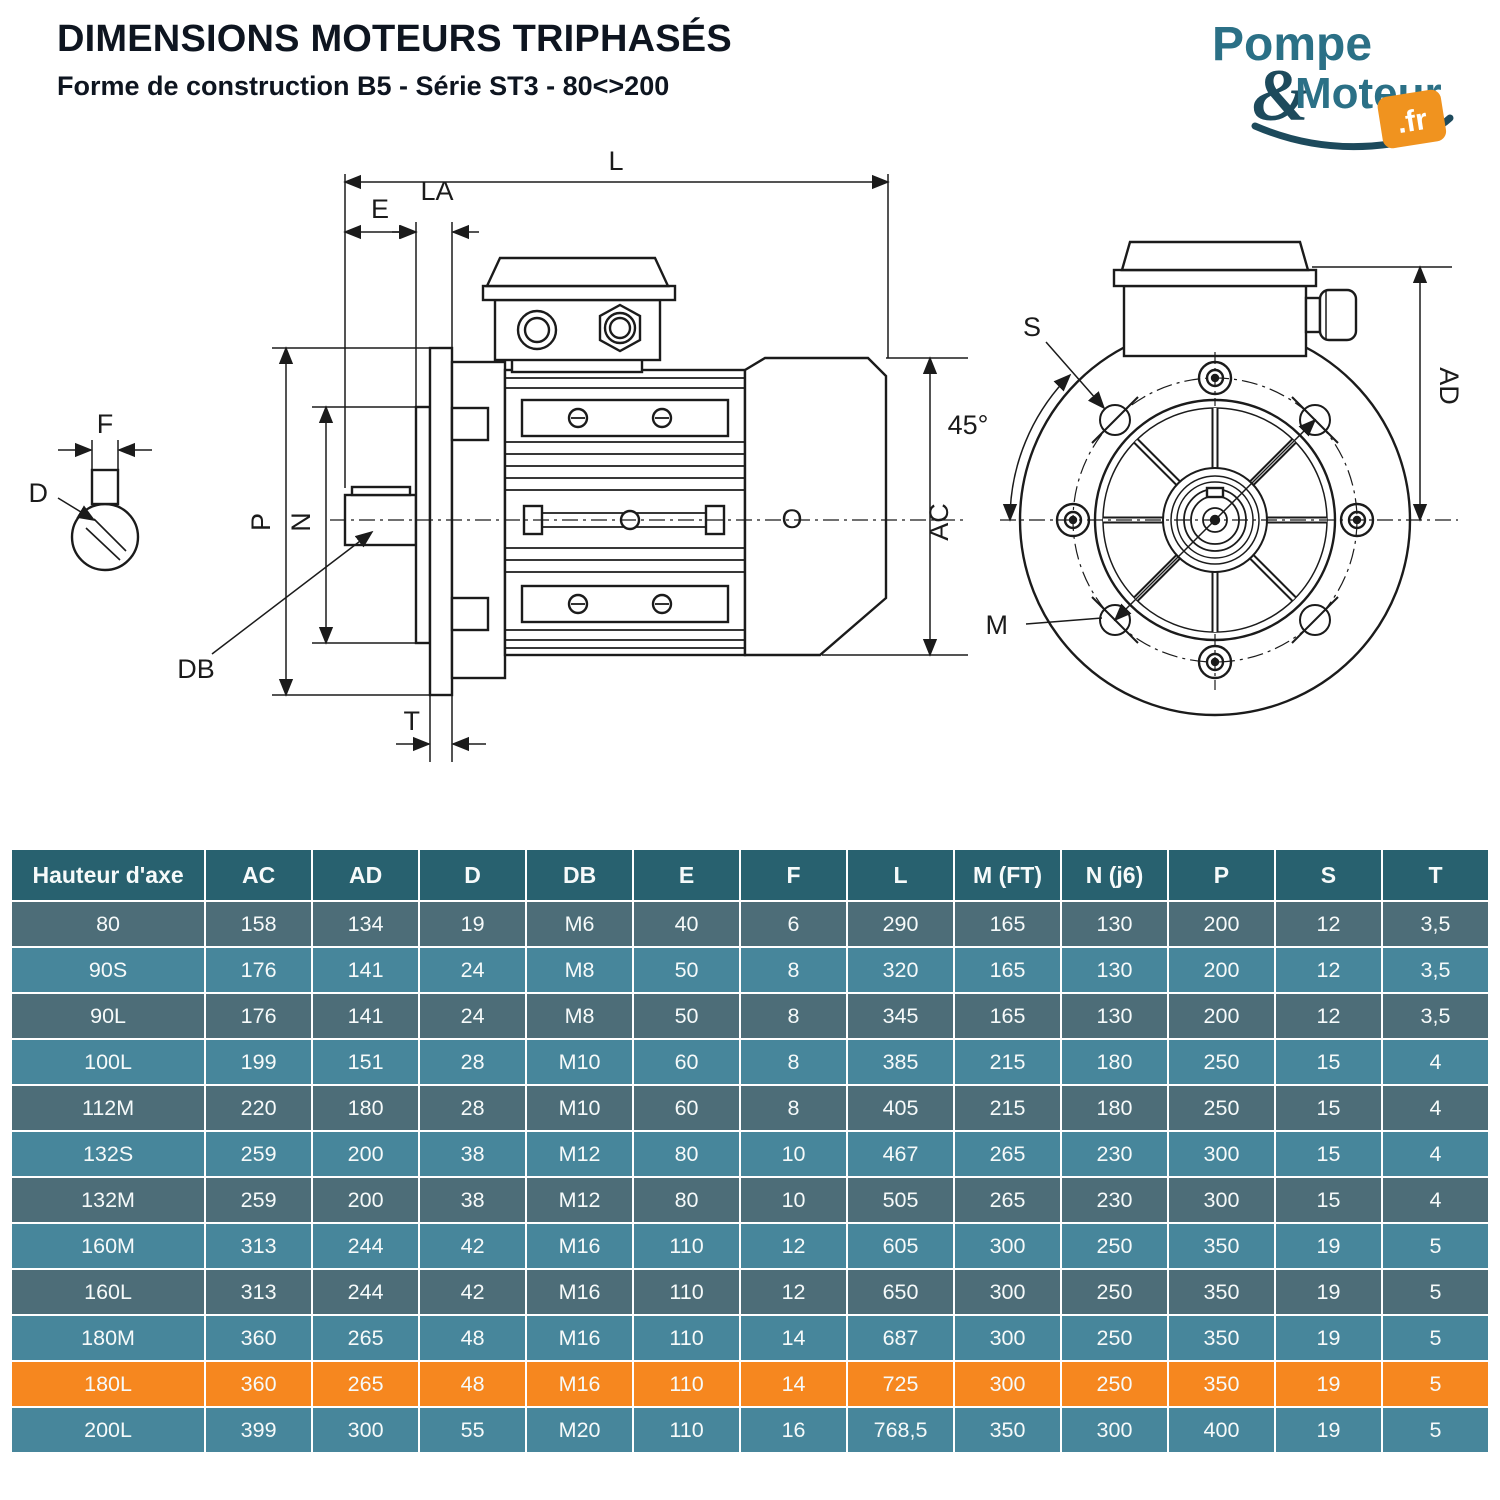 Image resolution: width=1500 pixels, height=1500 pixels. Describe the element at coordinates (615, 161) in the screenshot. I see `dim-label-L: L` at that location.